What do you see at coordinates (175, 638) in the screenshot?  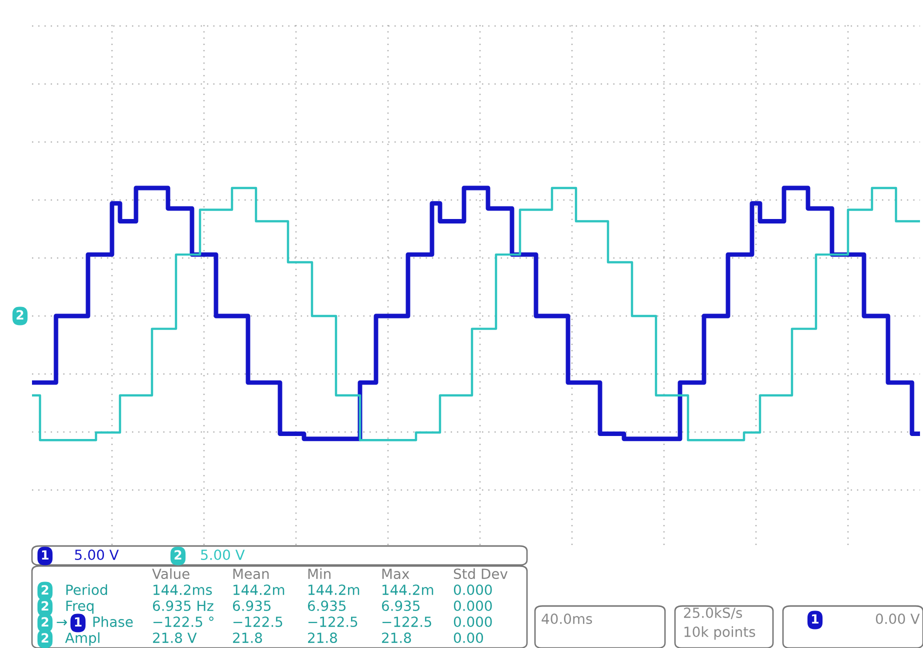 I see `text: 21.8 V` at bounding box center [175, 638].